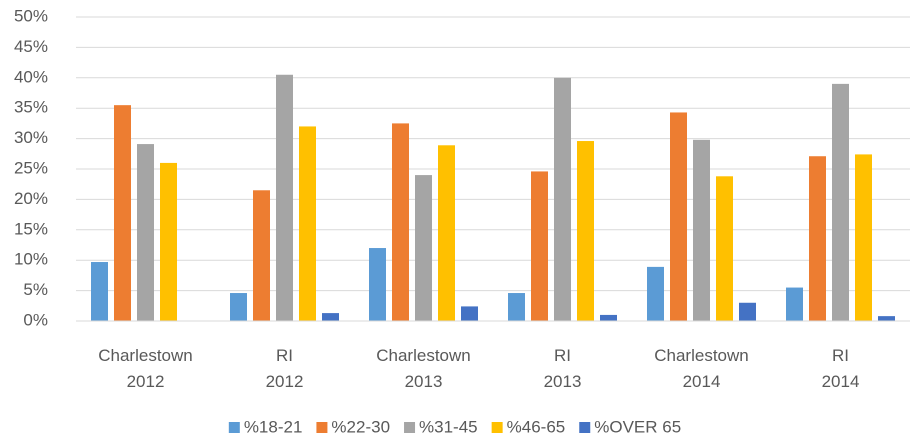  Describe the element at coordinates (448, 426) in the screenshot. I see `legend-label: %31-45` at that location.